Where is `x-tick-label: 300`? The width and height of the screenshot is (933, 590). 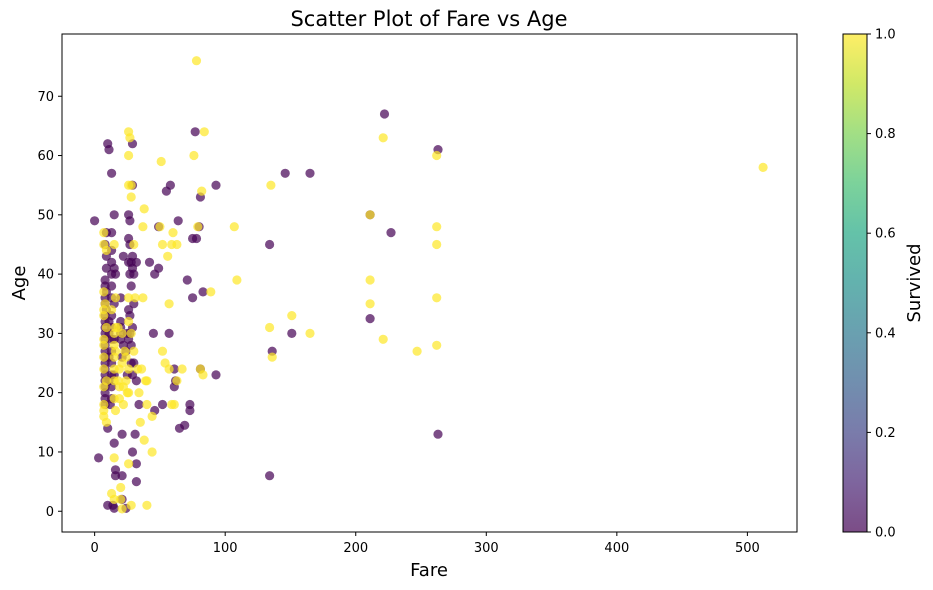 x-tick-label: 300 is located at coordinates (486, 548).